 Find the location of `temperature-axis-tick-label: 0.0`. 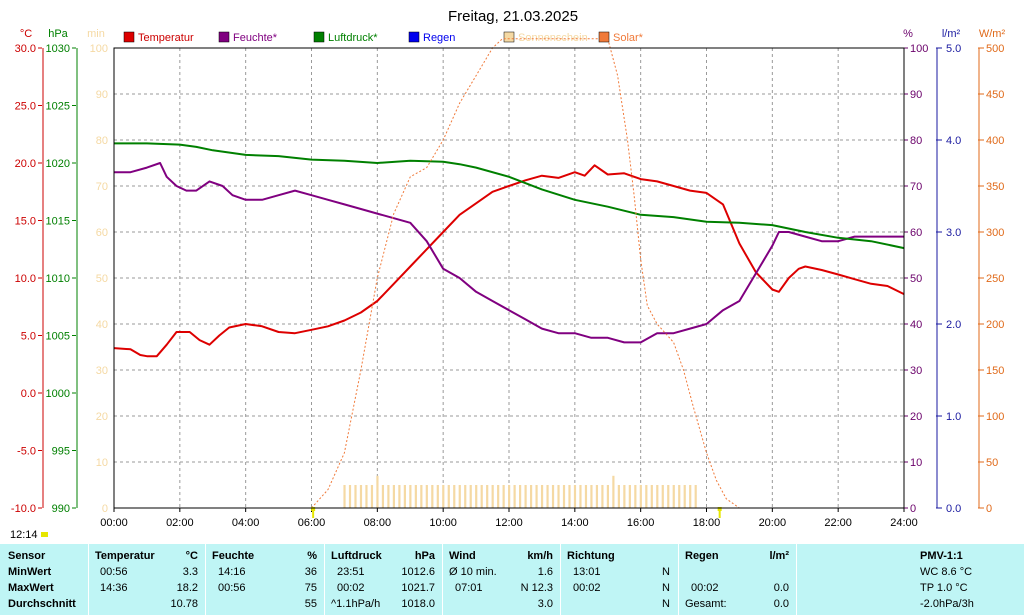

temperature-axis-tick-label: 0.0 is located at coordinates (28, 394).